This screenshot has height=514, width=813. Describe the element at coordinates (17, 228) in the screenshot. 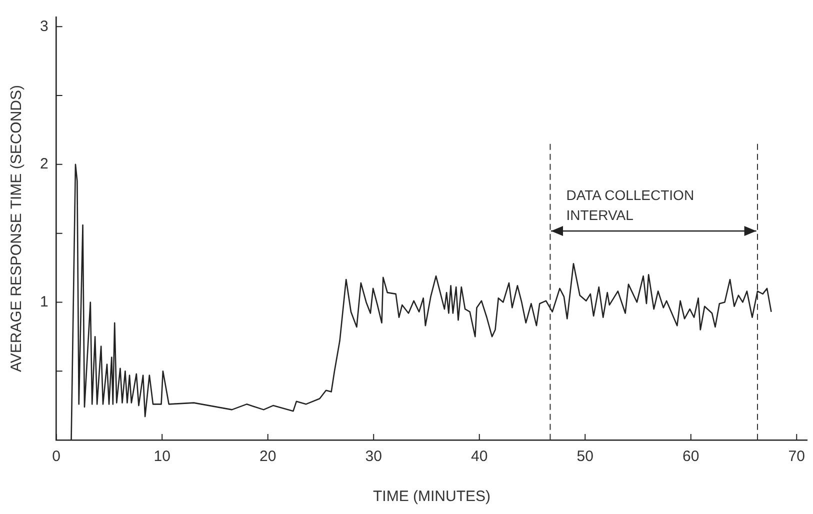

I see `y-axis-title: AVERAGE RESPONSE TIME (SECONDS)` at that location.